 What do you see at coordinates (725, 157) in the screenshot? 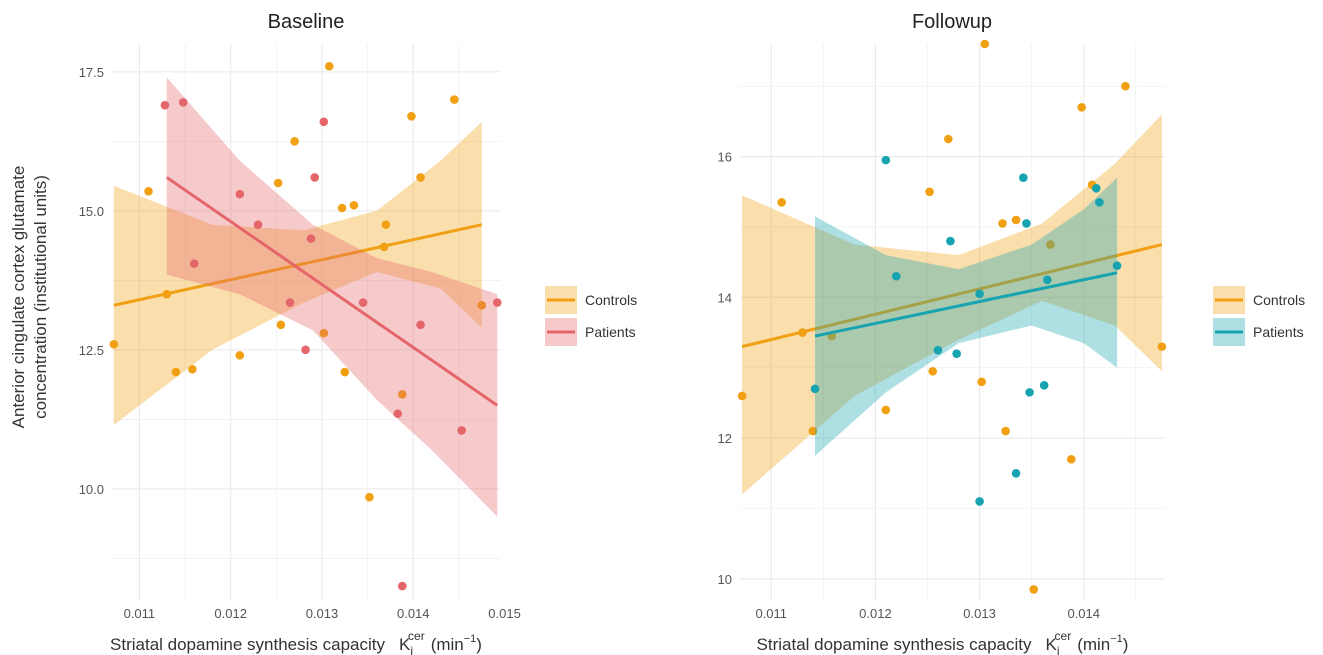
I see `chart-2-y-tick-label: 16` at bounding box center [725, 157].